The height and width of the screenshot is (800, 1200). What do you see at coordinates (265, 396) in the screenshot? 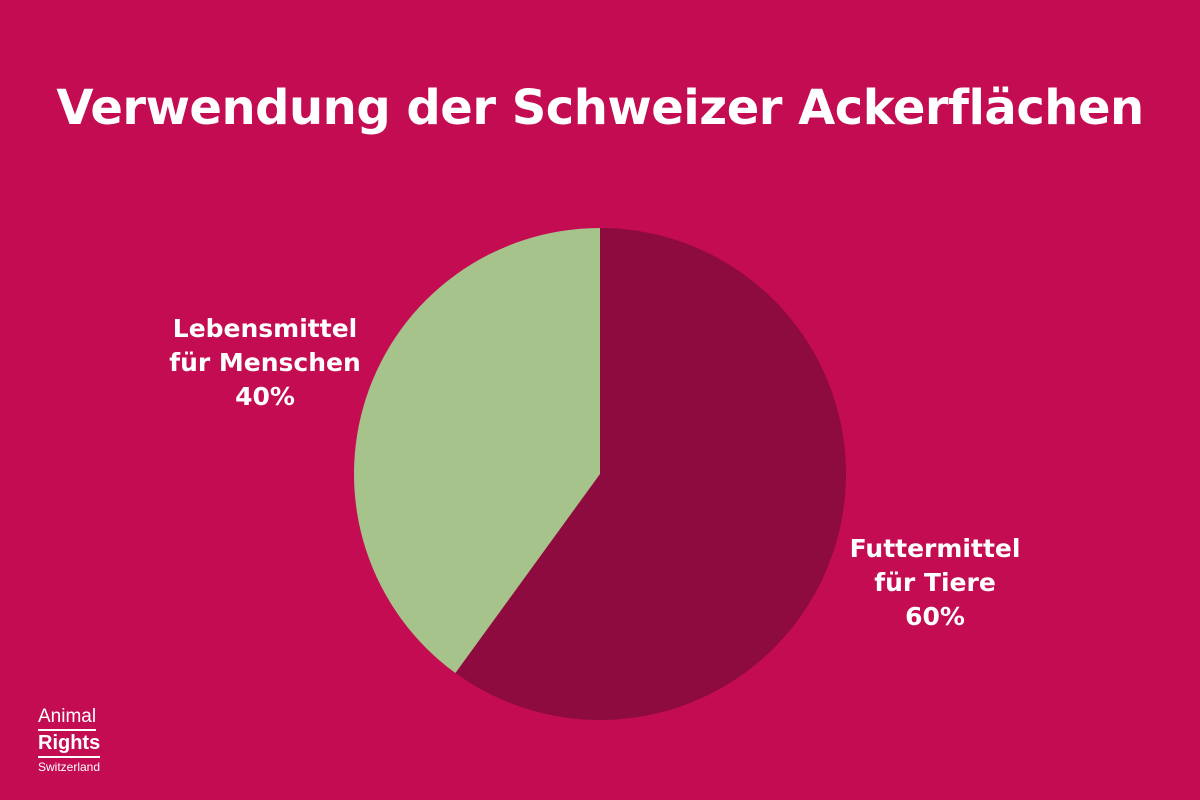
I see `slice-label-food-value: 40%` at bounding box center [265, 396].